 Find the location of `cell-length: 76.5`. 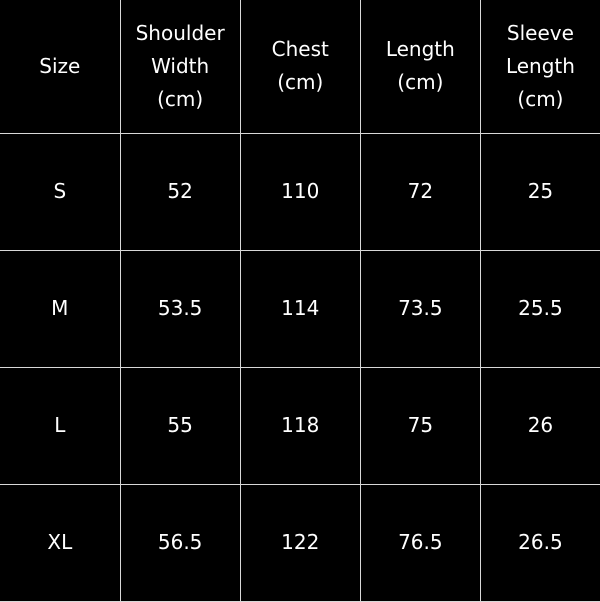

cell-length: 76.5 is located at coordinates (420, 542).